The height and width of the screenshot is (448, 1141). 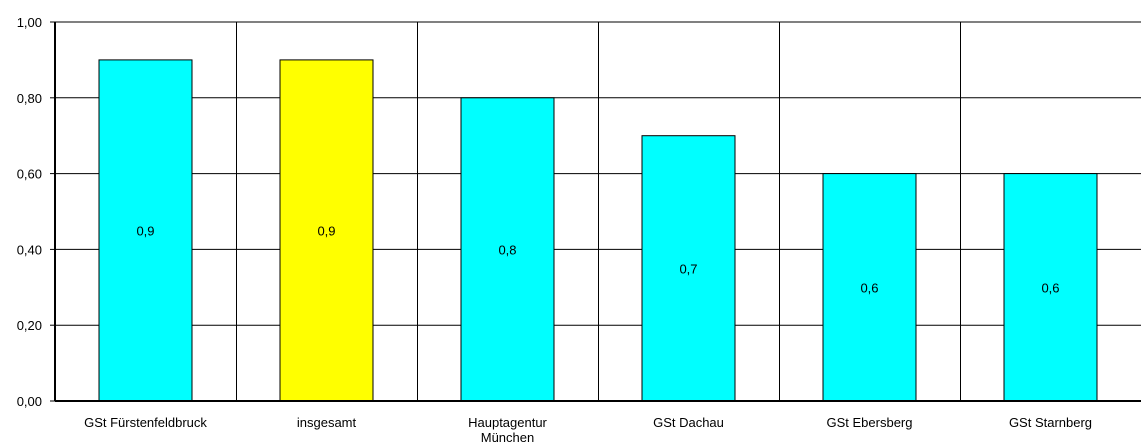 I want to click on data-label-1: 0,9, so click(x=326, y=230).